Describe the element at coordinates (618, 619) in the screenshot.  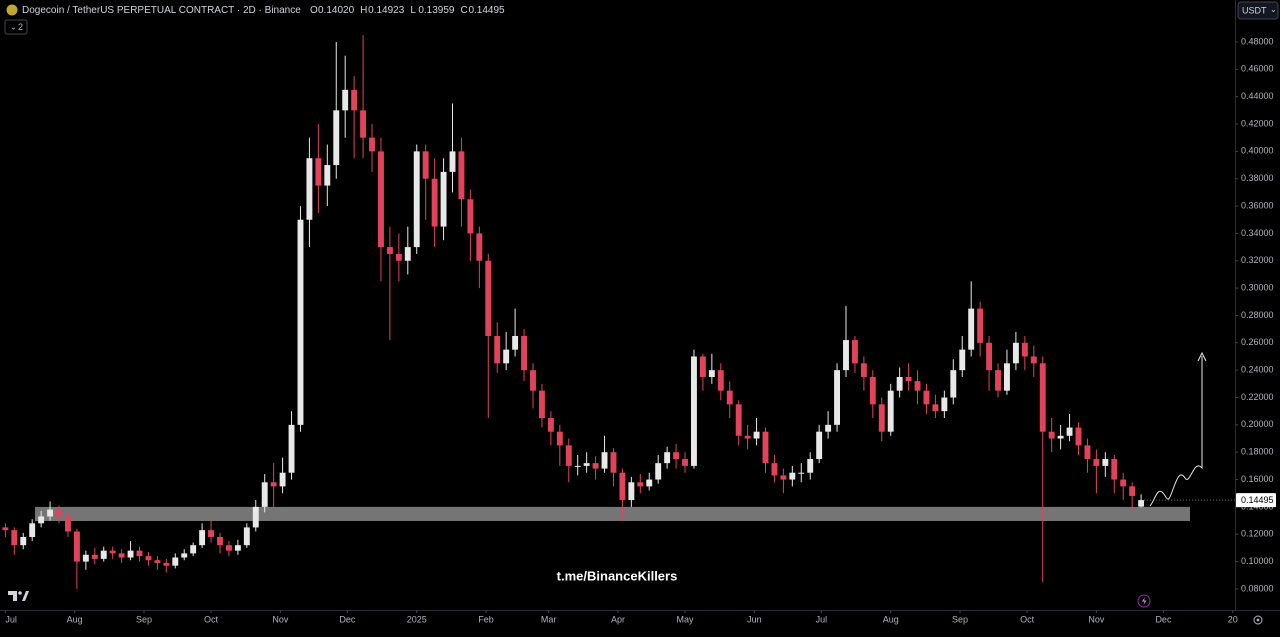
I see `x-tick-label: Apr` at that location.